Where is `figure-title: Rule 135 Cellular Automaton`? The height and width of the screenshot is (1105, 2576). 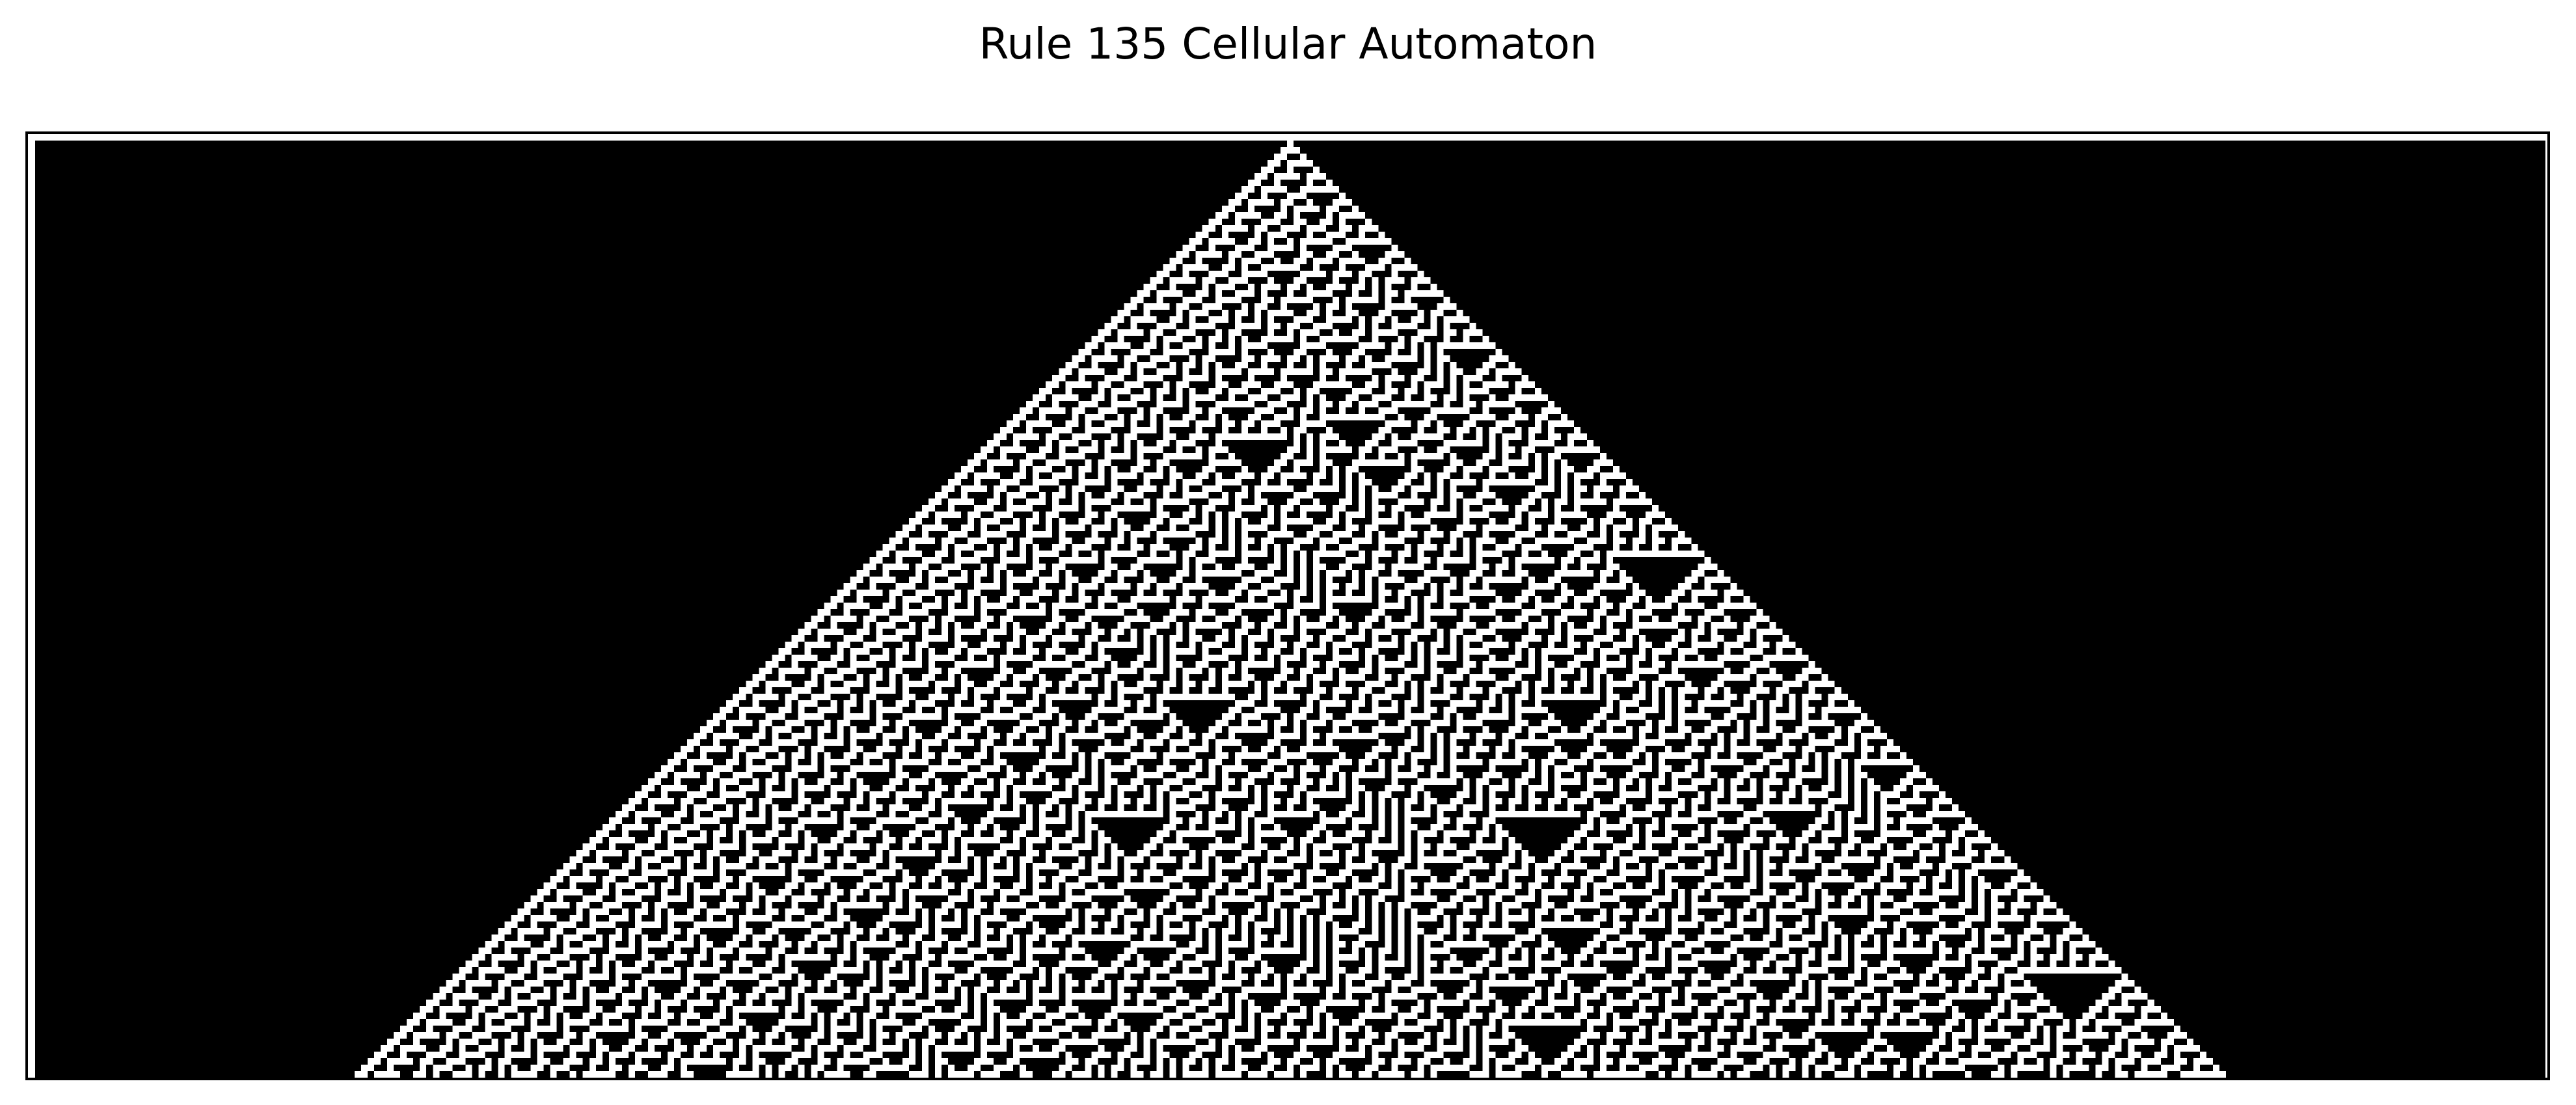 figure-title: Rule 135 Cellular Automaton is located at coordinates (1288, 44).